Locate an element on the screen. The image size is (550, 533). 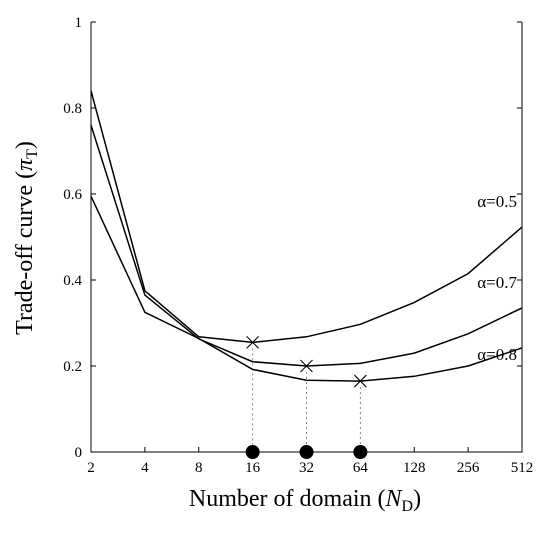
y-axis-title-main: Trade-off curve ( is located at coordinates (25, 253).